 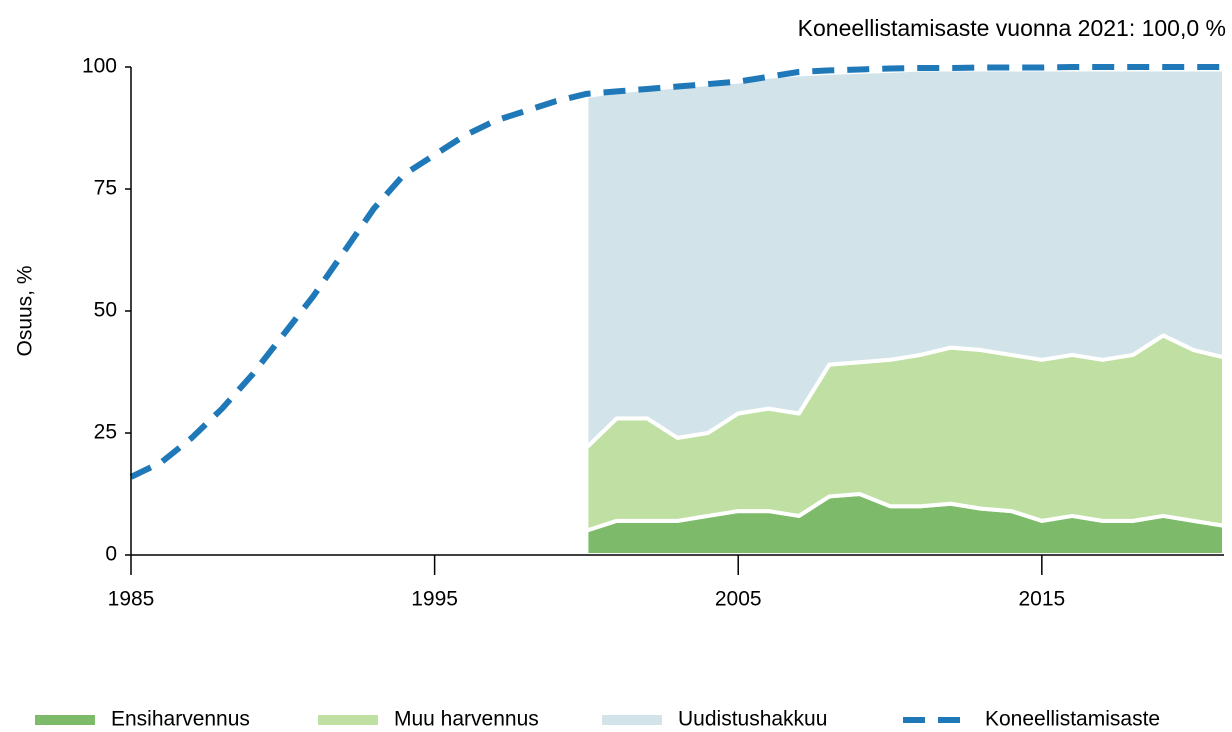 I want to click on y-tick-label: 50, so click(x=105, y=310).